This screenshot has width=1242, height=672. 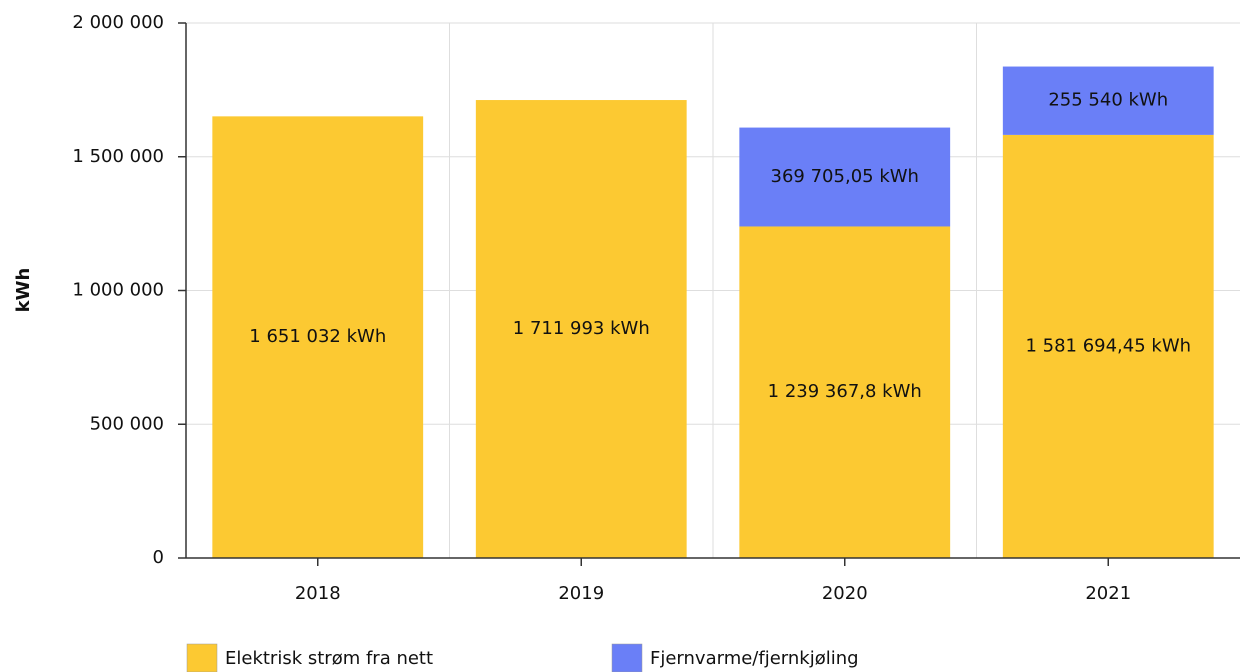 I want to click on x-tick-label: 2021, so click(x=1108, y=593).